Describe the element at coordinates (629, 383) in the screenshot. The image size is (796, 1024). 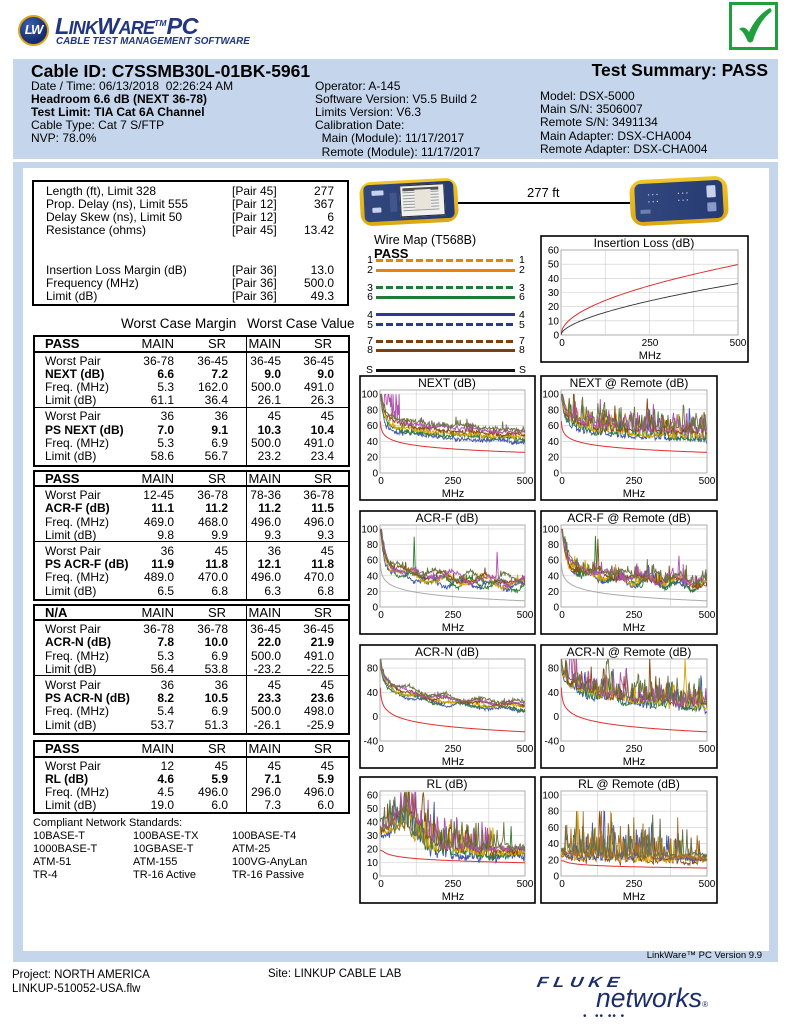
I see `svg-text: NEXT @ Remote (dB)` at that location.